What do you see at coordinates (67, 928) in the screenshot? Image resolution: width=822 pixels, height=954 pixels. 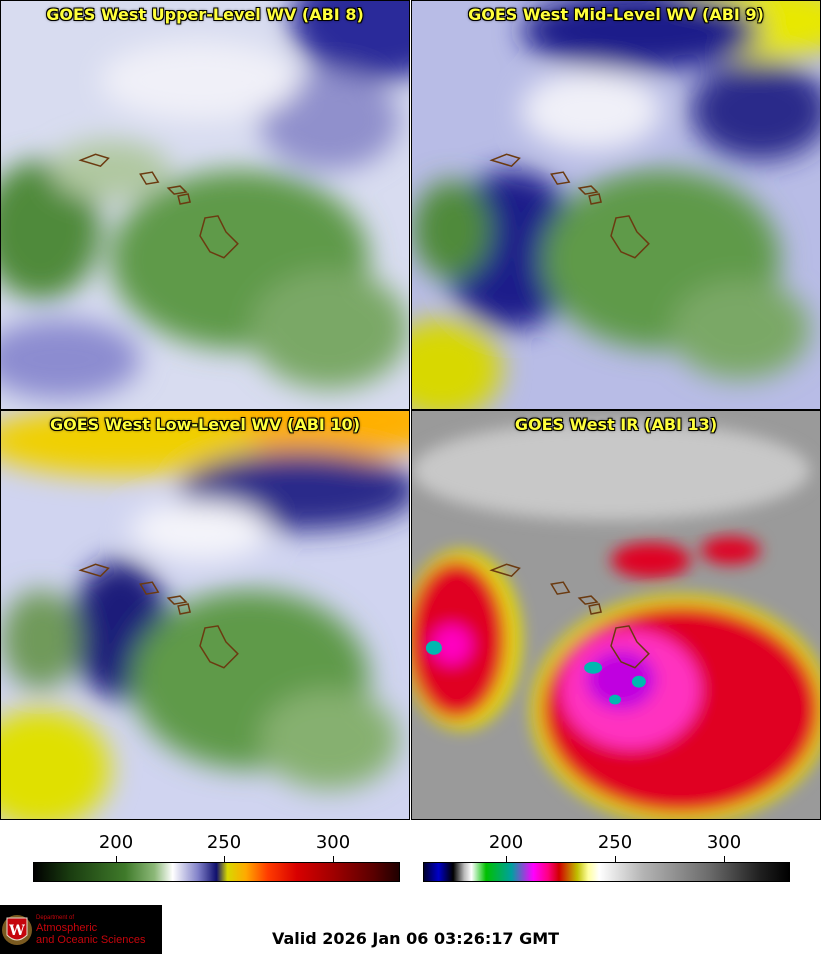 I see `logo-line1: Atmospheric` at bounding box center [67, 928].